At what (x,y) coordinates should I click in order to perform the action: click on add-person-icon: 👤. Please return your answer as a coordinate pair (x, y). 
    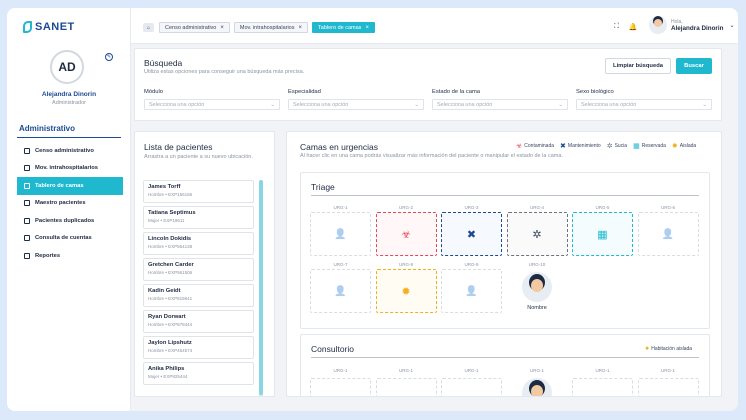
    Looking at the image, I should click on (340, 291).